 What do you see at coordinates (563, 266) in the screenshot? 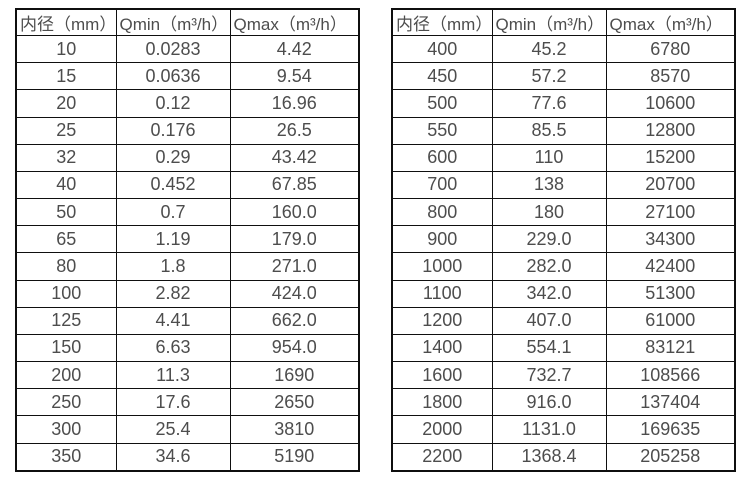
I see `table-row: 1000 282.0 42400` at bounding box center [563, 266].